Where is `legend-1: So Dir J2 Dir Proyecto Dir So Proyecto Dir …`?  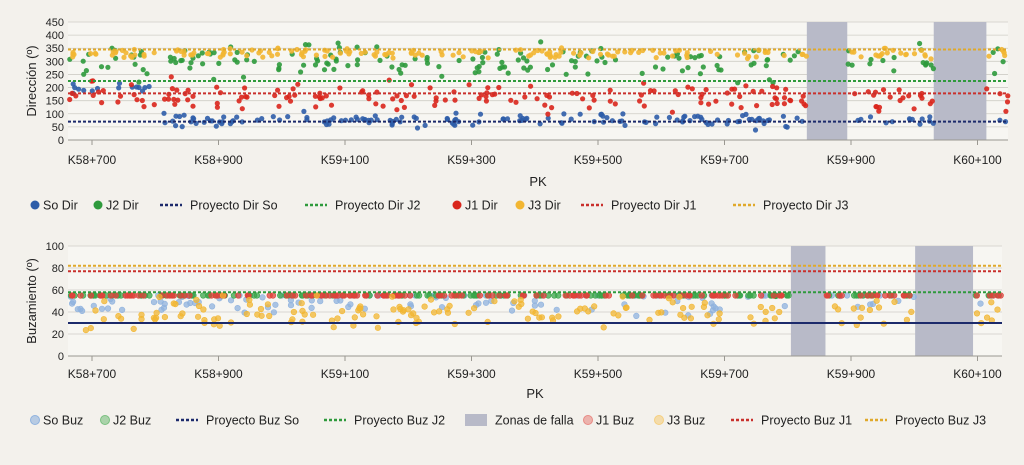
legend-1: So Dir J2 Dir Proyecto Dir So Proyecto Dir … is located at coordinates (439, 206).